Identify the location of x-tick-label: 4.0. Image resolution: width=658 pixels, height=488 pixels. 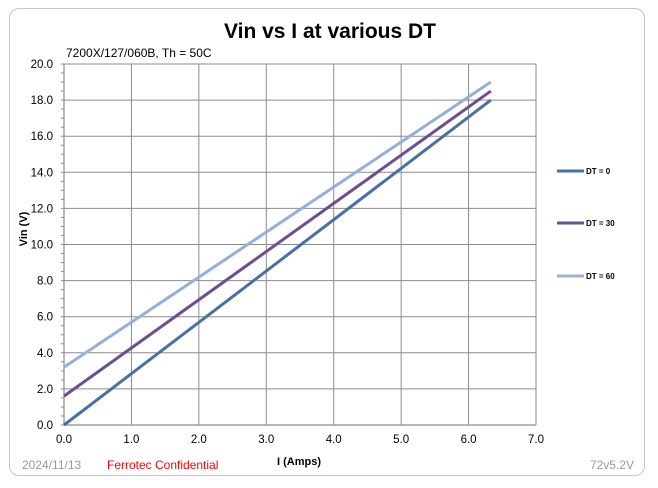
(334, 440).